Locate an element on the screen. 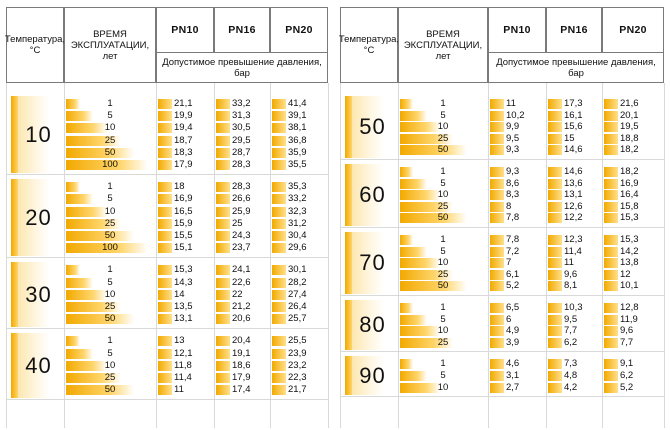 This screenshot has width=670, height=430. value-pn20: 31,2 is located at coordinates (299, 224).